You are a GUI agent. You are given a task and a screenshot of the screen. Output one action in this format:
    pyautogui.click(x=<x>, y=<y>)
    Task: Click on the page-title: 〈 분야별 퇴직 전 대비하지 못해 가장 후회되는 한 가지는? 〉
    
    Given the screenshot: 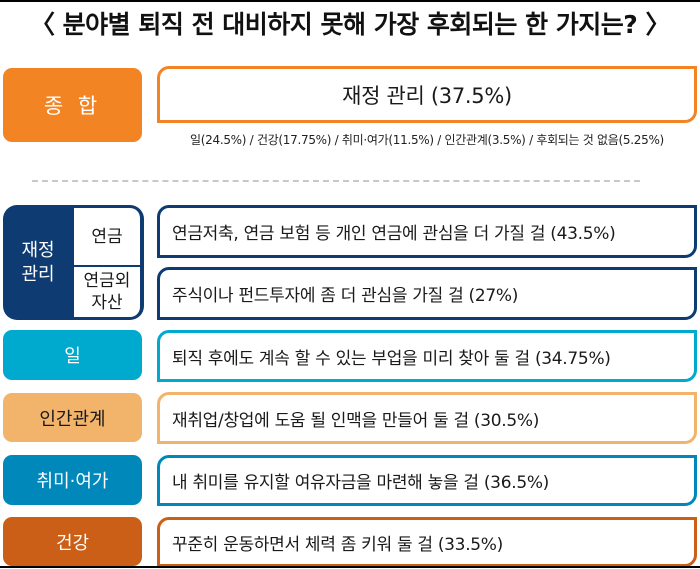 What is the action you would take?
    pyautogui.click(x=350, y=24)
    